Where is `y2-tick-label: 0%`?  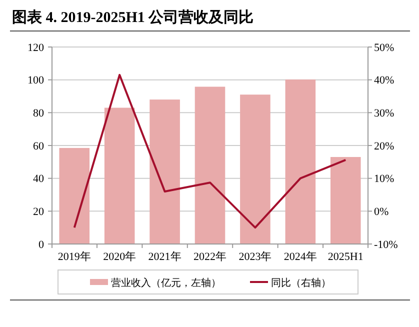
y2-tick-label: 0% is located at coordinates (381, 212).